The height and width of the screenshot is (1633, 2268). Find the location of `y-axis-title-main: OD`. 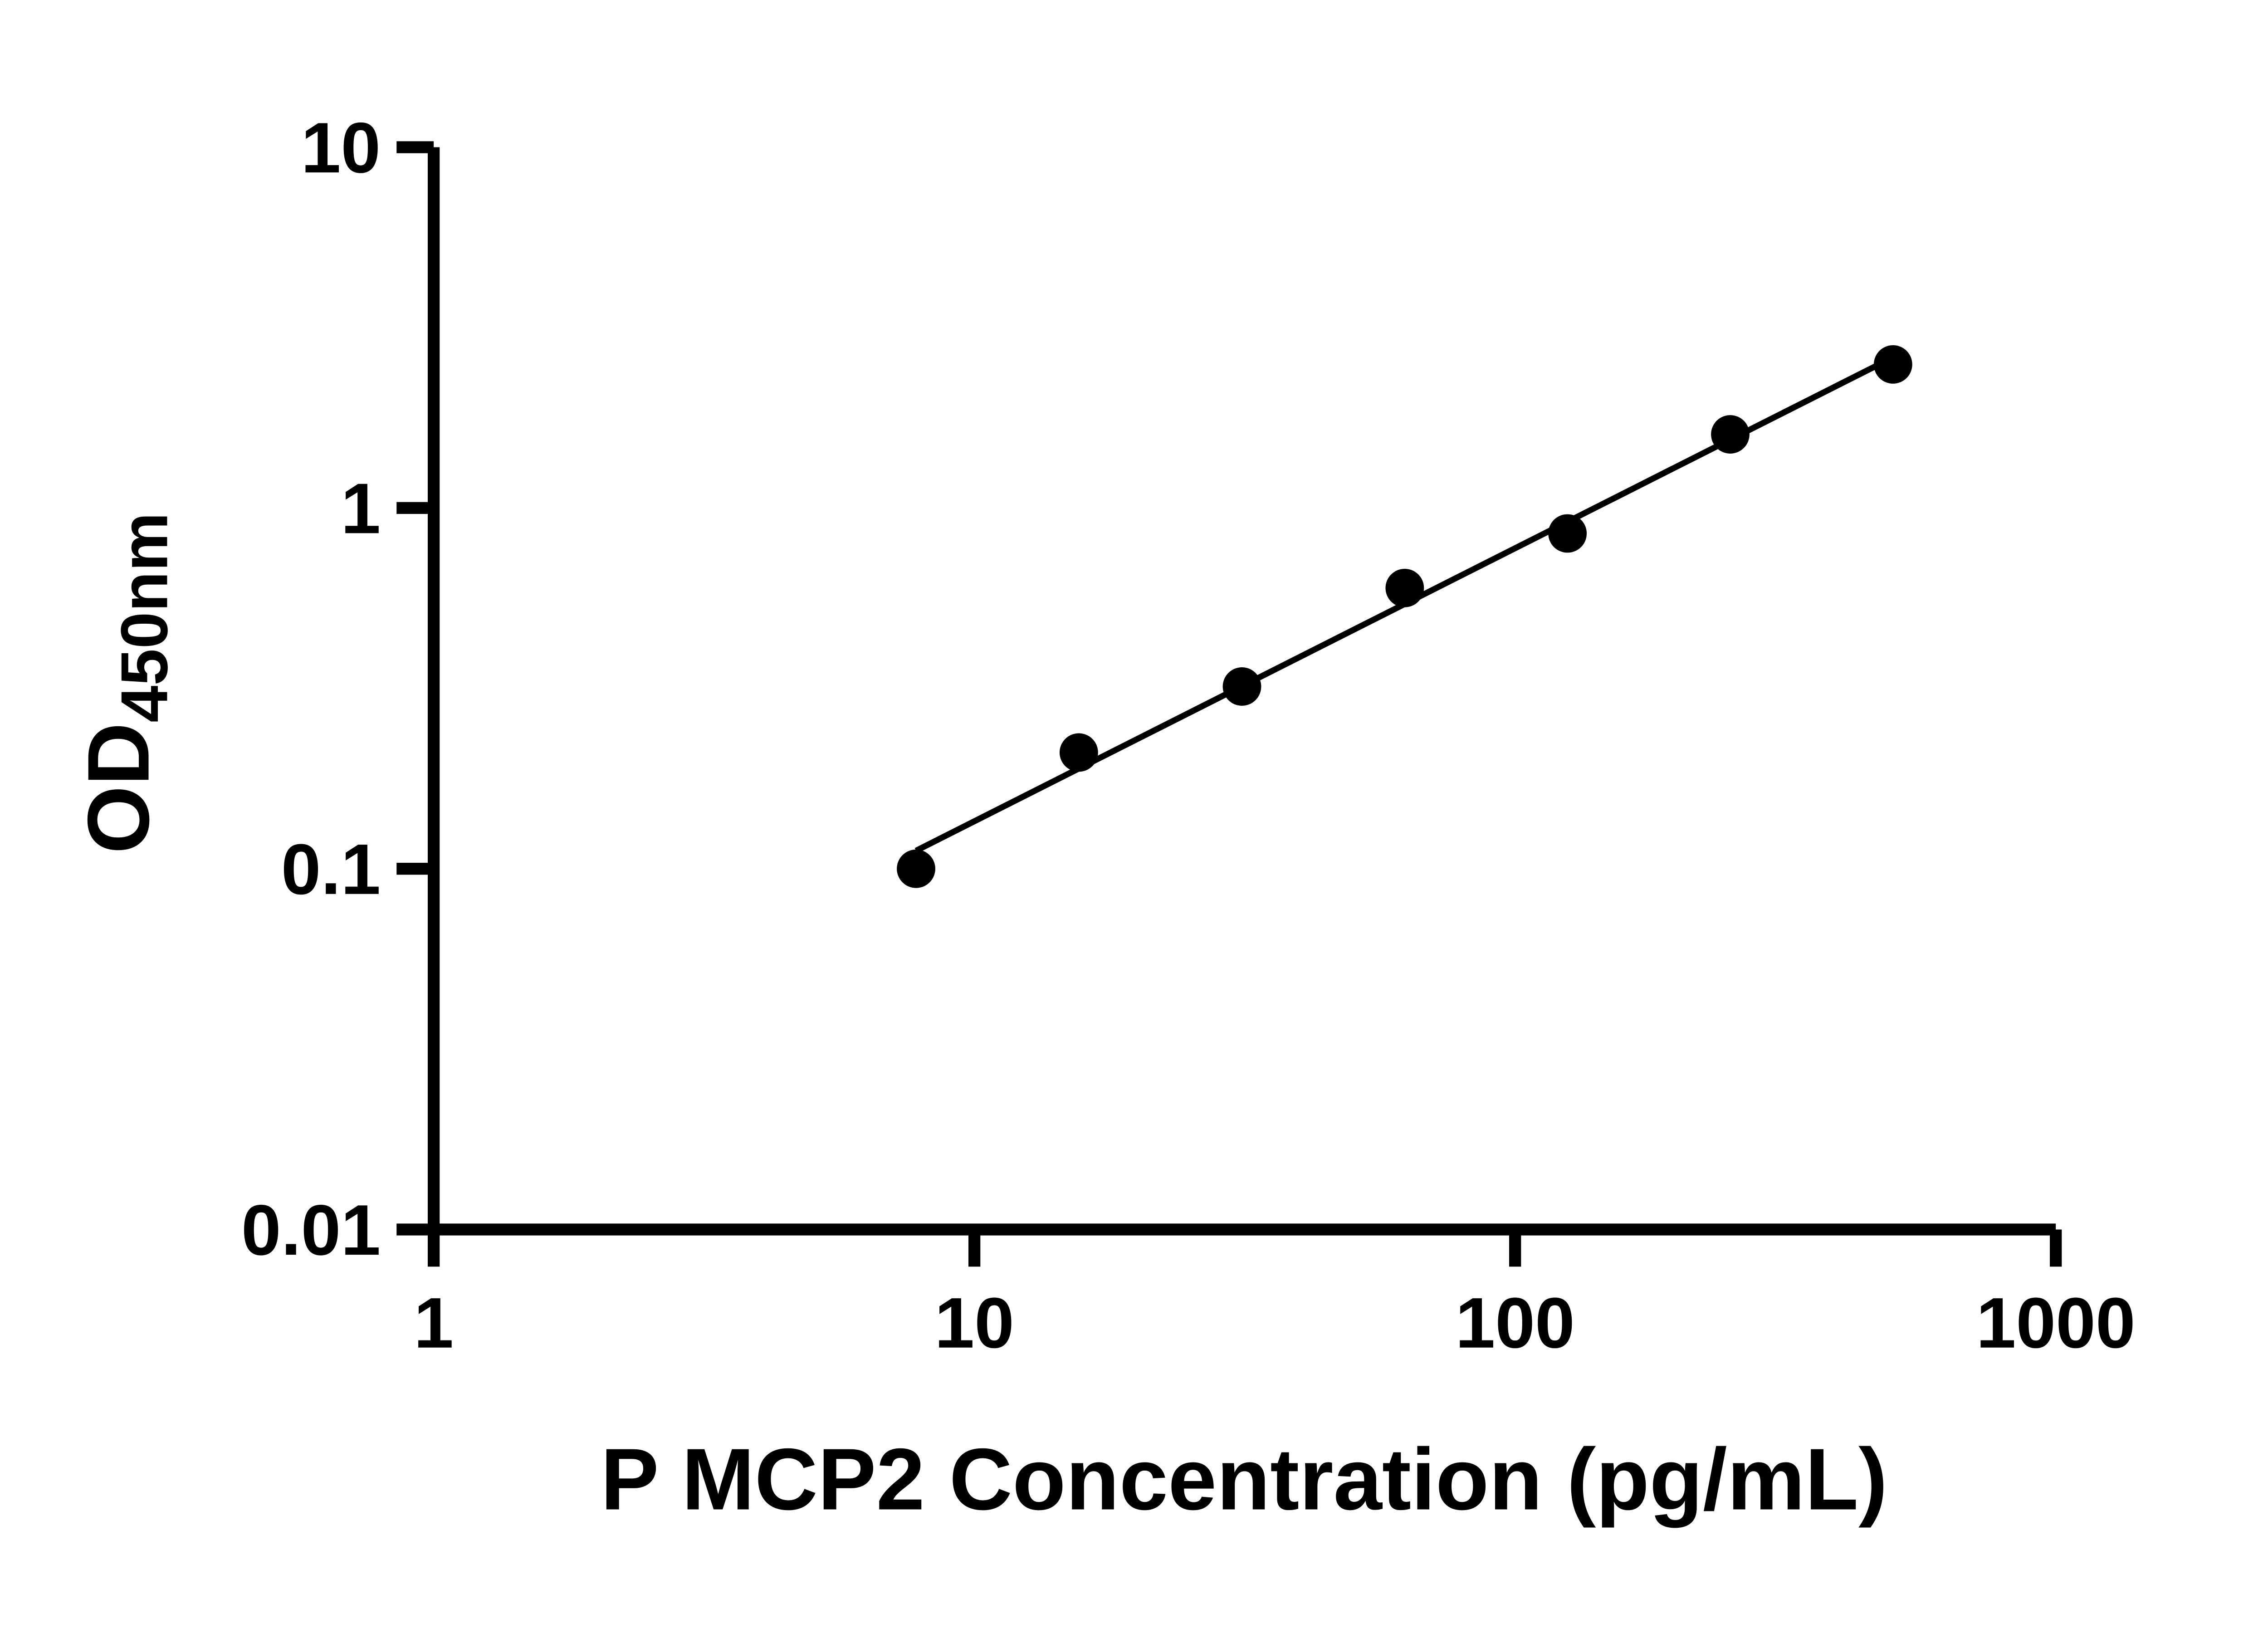

y-axis-title-main: OD is located at coordinates (118, 788).